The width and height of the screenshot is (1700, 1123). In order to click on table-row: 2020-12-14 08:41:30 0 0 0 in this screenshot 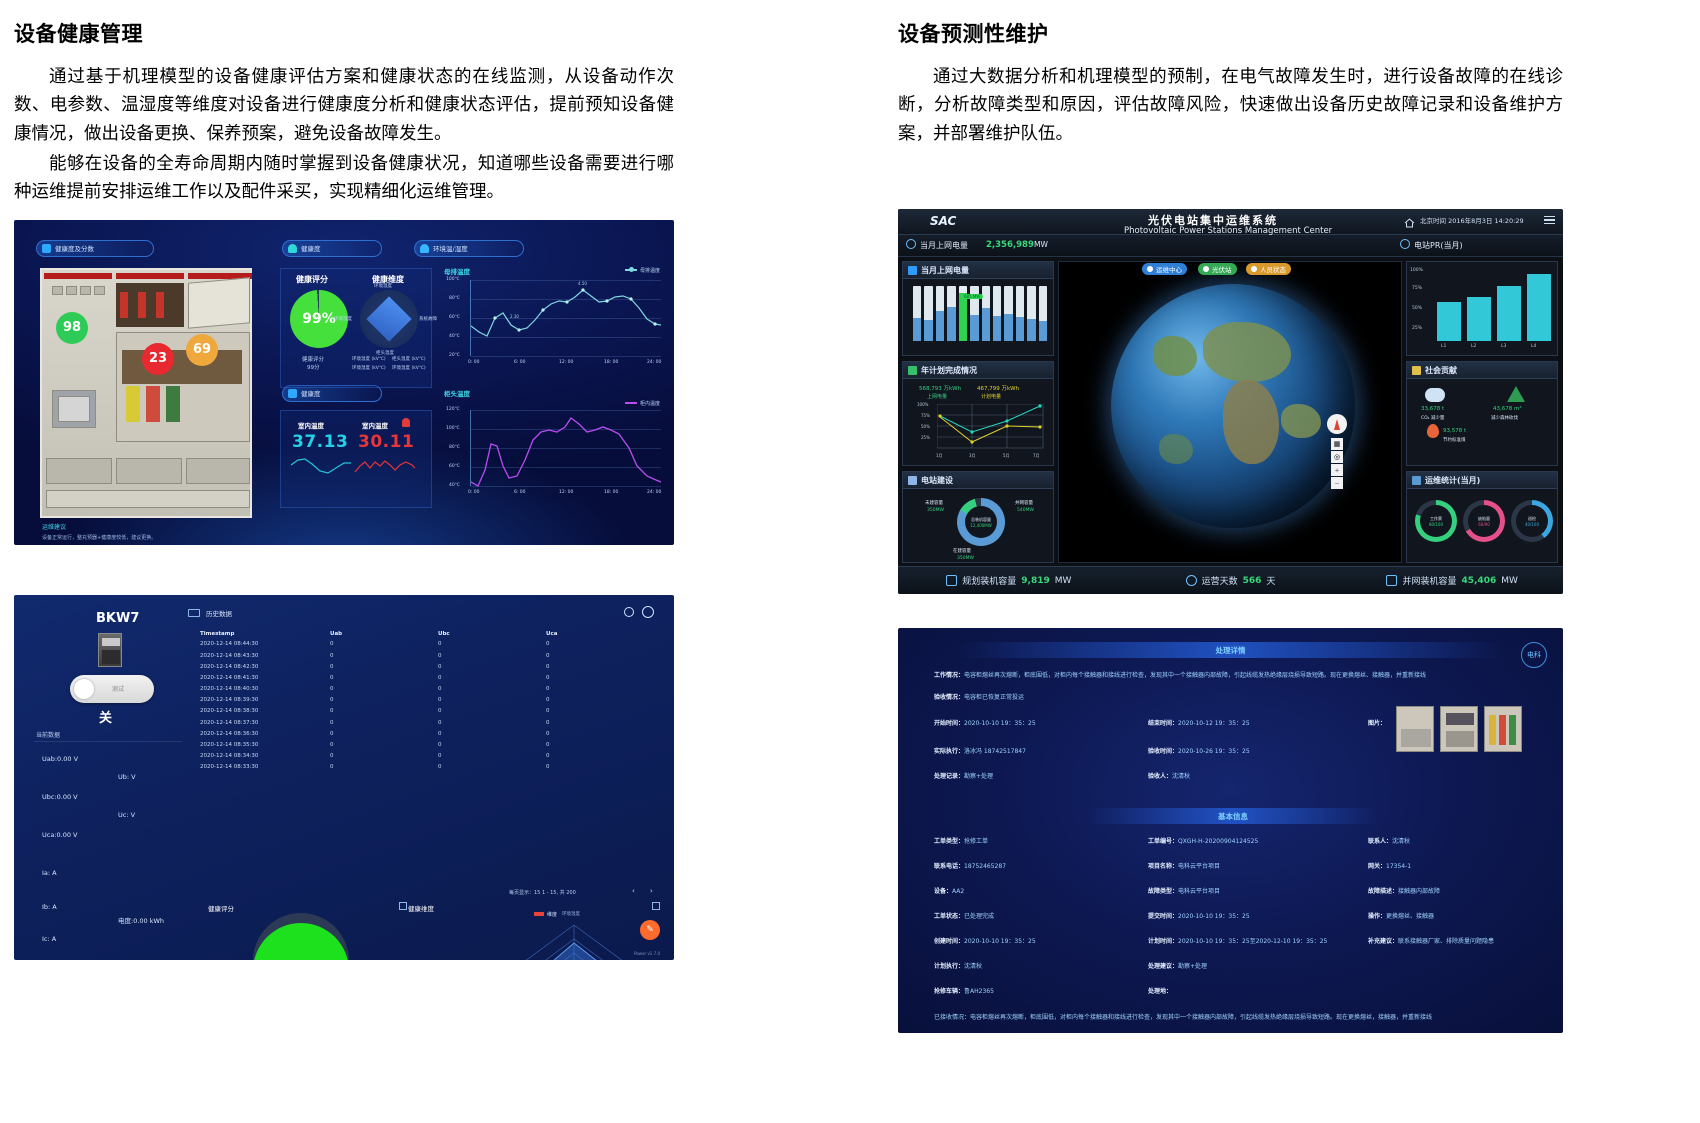, I will do `click(428, 677)`.